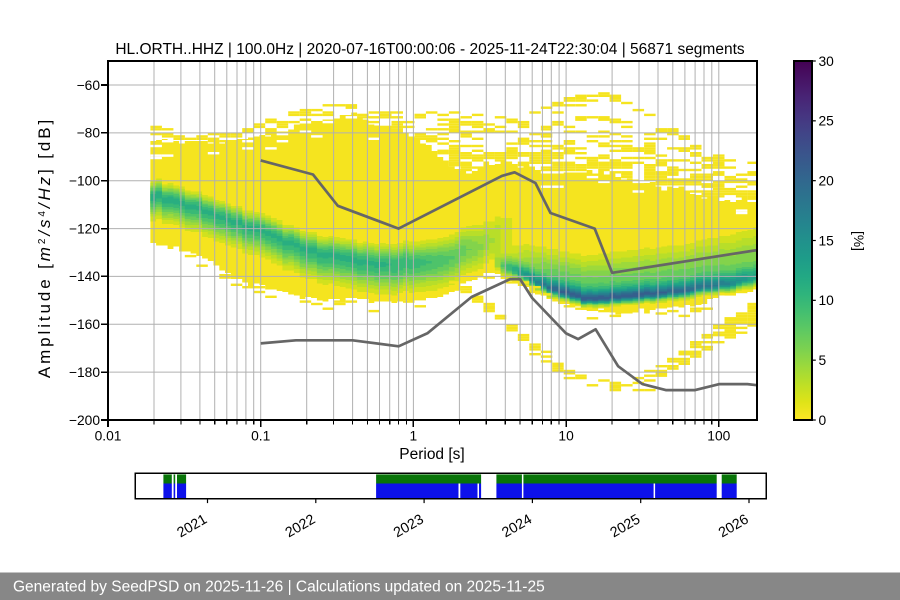  What do you see at coordinates (823, 360) in the screenshot?
I see `svg-text: 5` at bounding box center [823, 360].